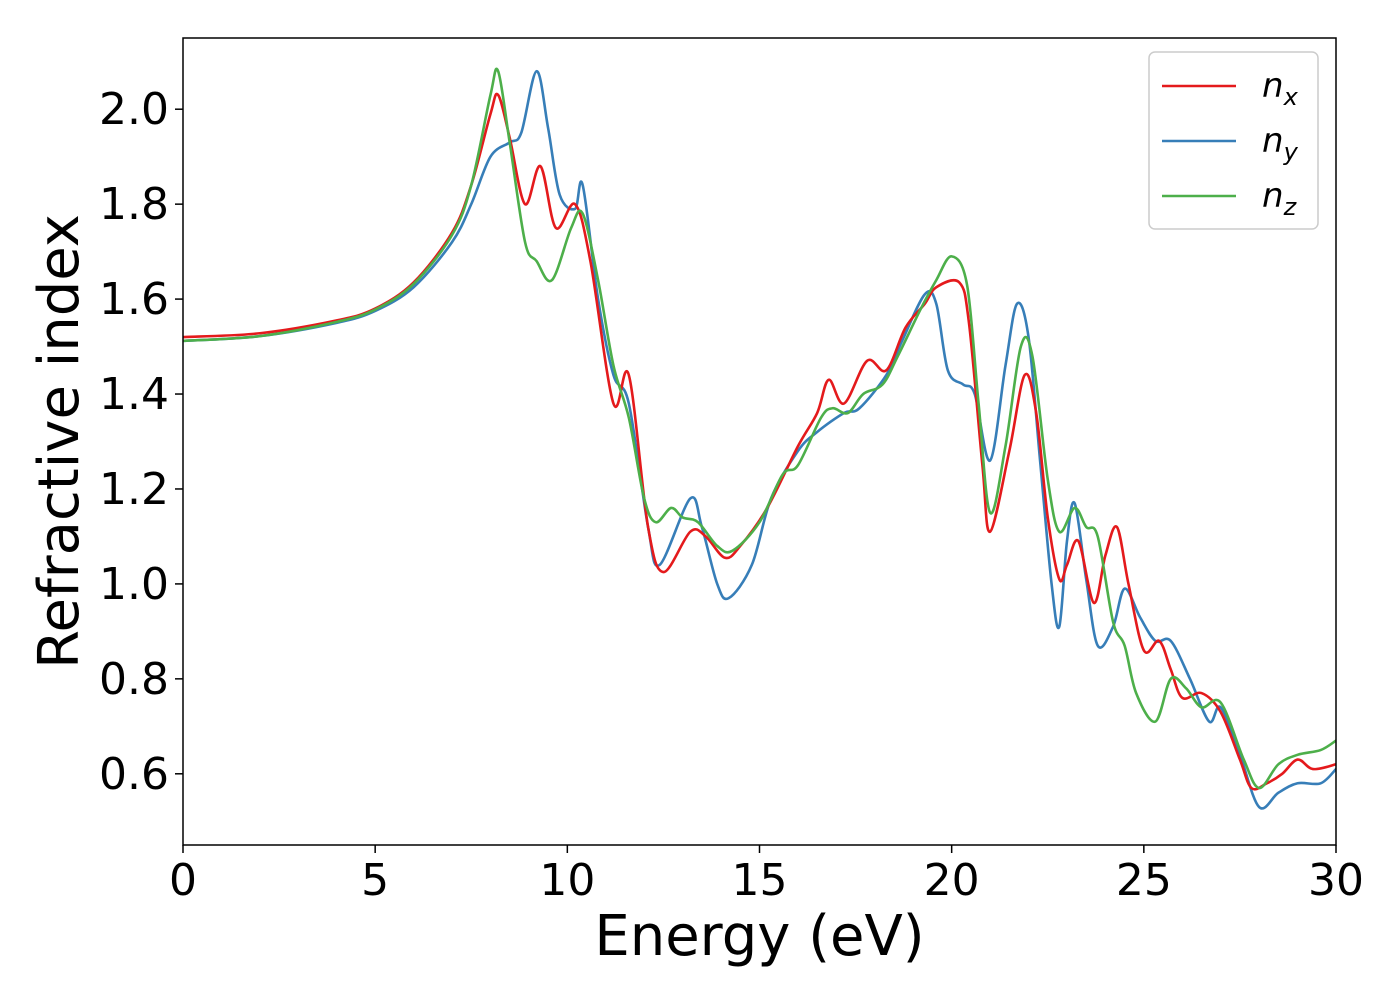 This screenshot has width=1400, height=1000. What do you see at coordinates (134, 679) in the screenshot?
I see `y-tick-label: 0.8` at bounding box center [134, 679].